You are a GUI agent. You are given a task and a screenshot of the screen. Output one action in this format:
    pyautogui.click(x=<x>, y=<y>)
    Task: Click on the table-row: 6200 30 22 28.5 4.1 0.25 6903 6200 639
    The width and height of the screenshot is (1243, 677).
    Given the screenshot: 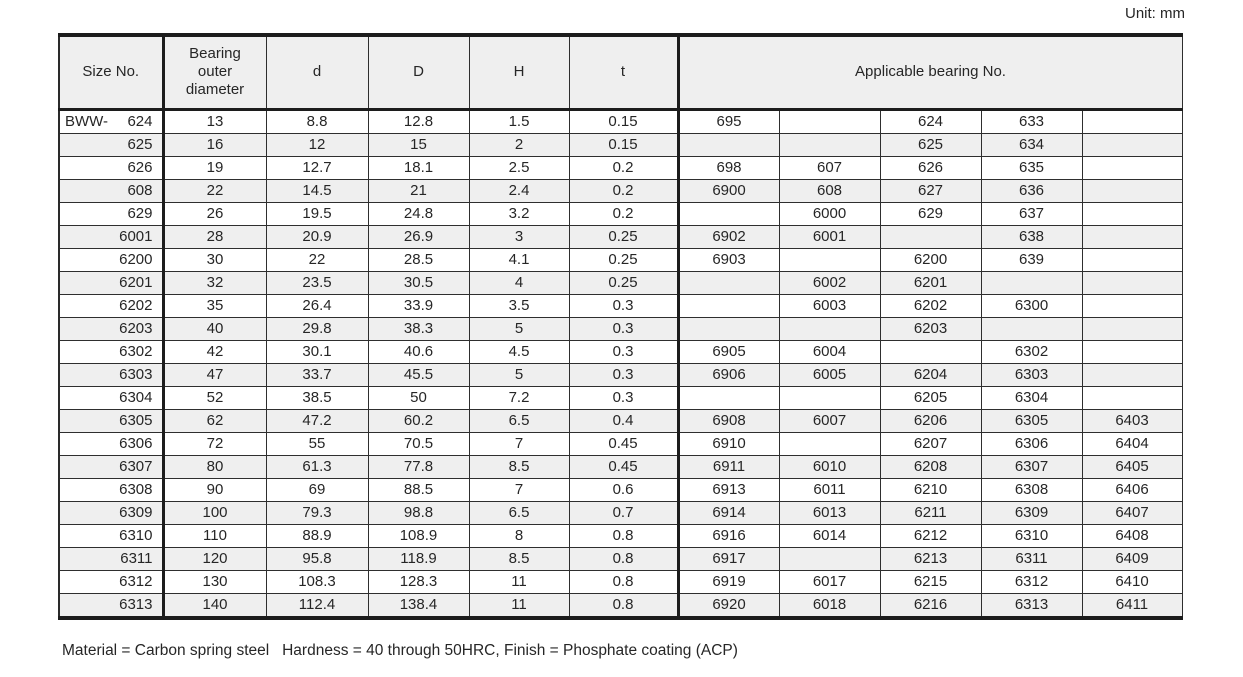 What is the action you would take?
    pyautogui.click(x=620, y=259)
    